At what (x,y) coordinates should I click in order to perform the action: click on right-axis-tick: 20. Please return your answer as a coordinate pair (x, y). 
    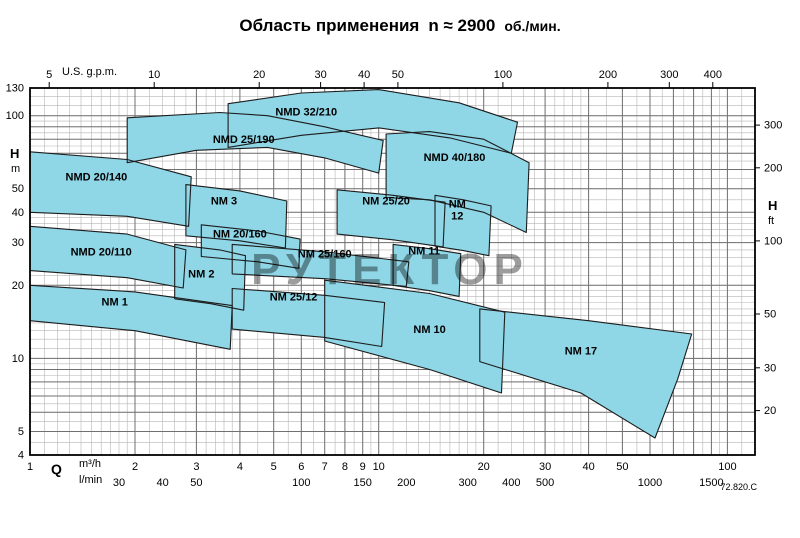
    Looking at the image, I should click on (770, 411).